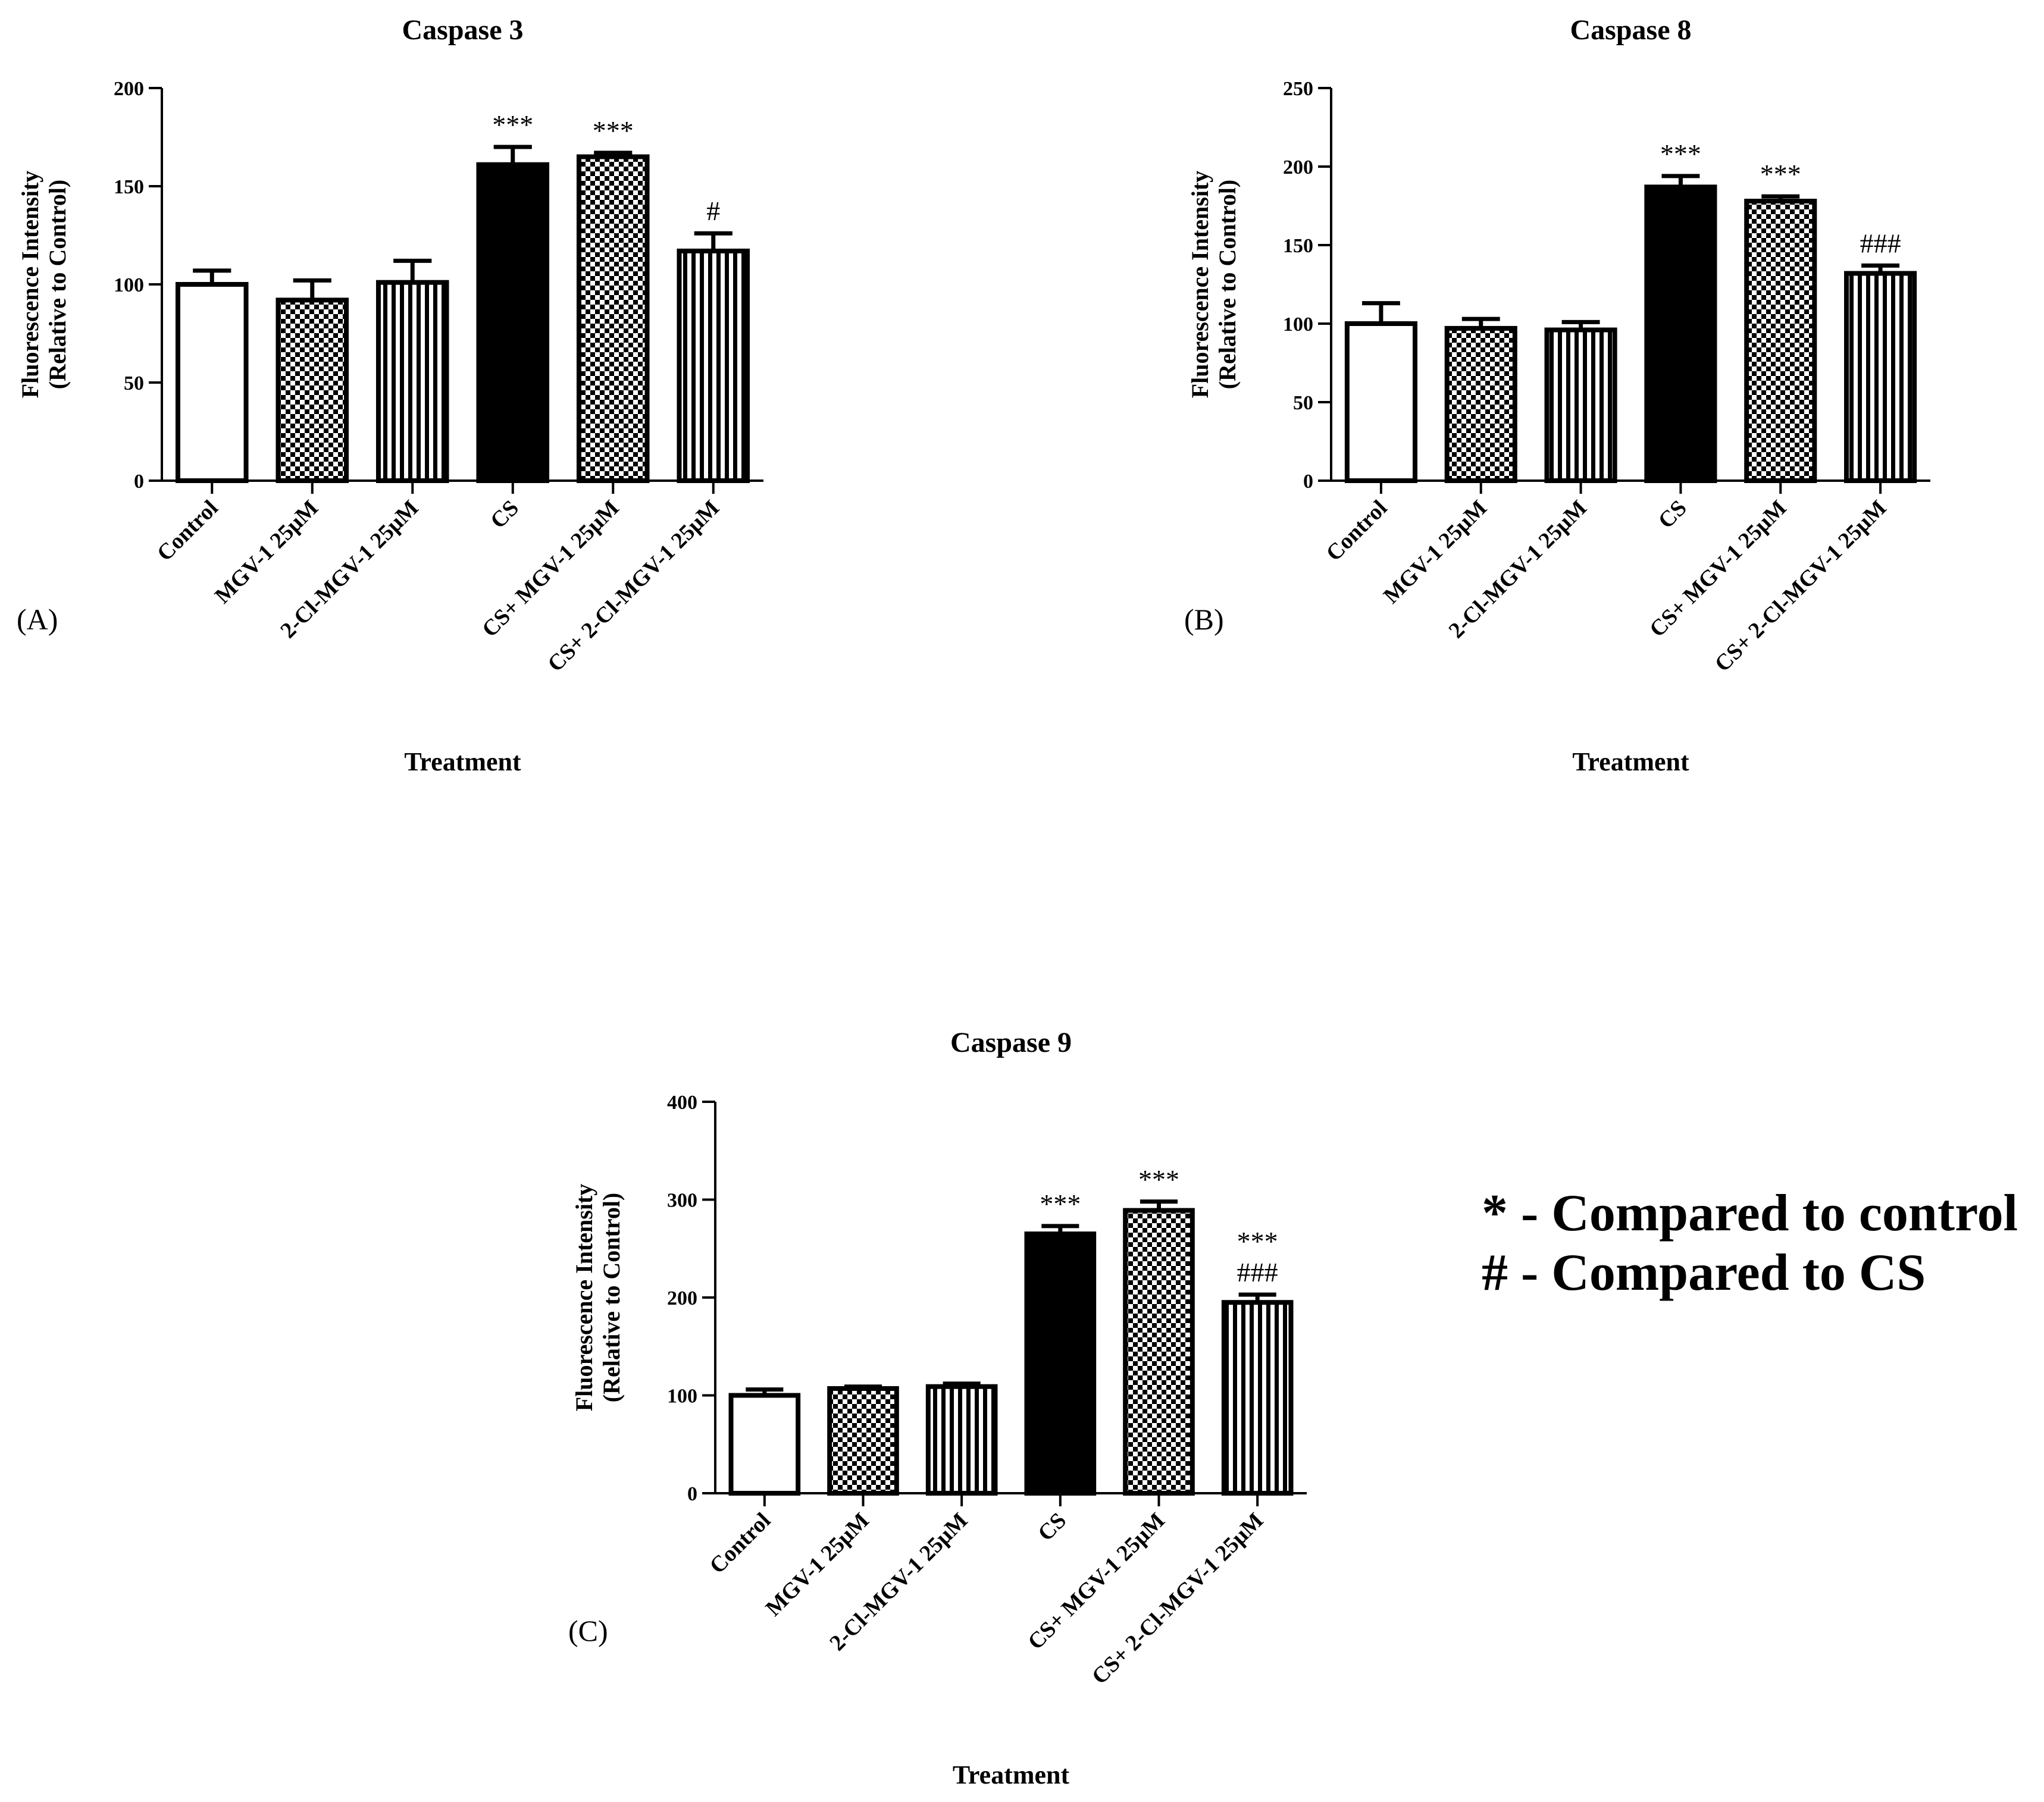 The height and width of the screenshot is (1802, 2044). Describe the element at coordinates (1011, 1042) in the screenshot. I see `chart-3-title: Caspase 9` at that location.